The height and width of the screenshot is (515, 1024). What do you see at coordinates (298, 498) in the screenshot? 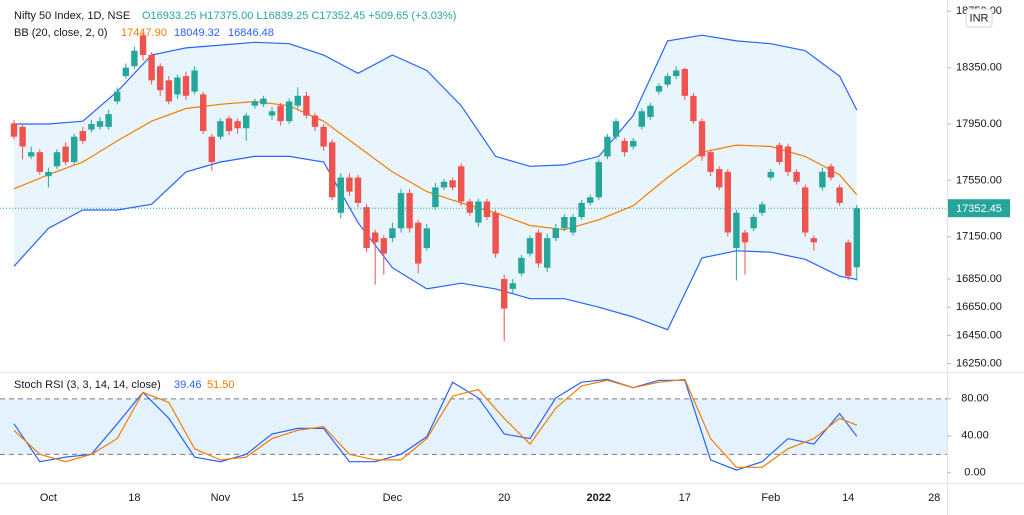
I see `x-tick-label: 15` at bounding box center [298, 498].